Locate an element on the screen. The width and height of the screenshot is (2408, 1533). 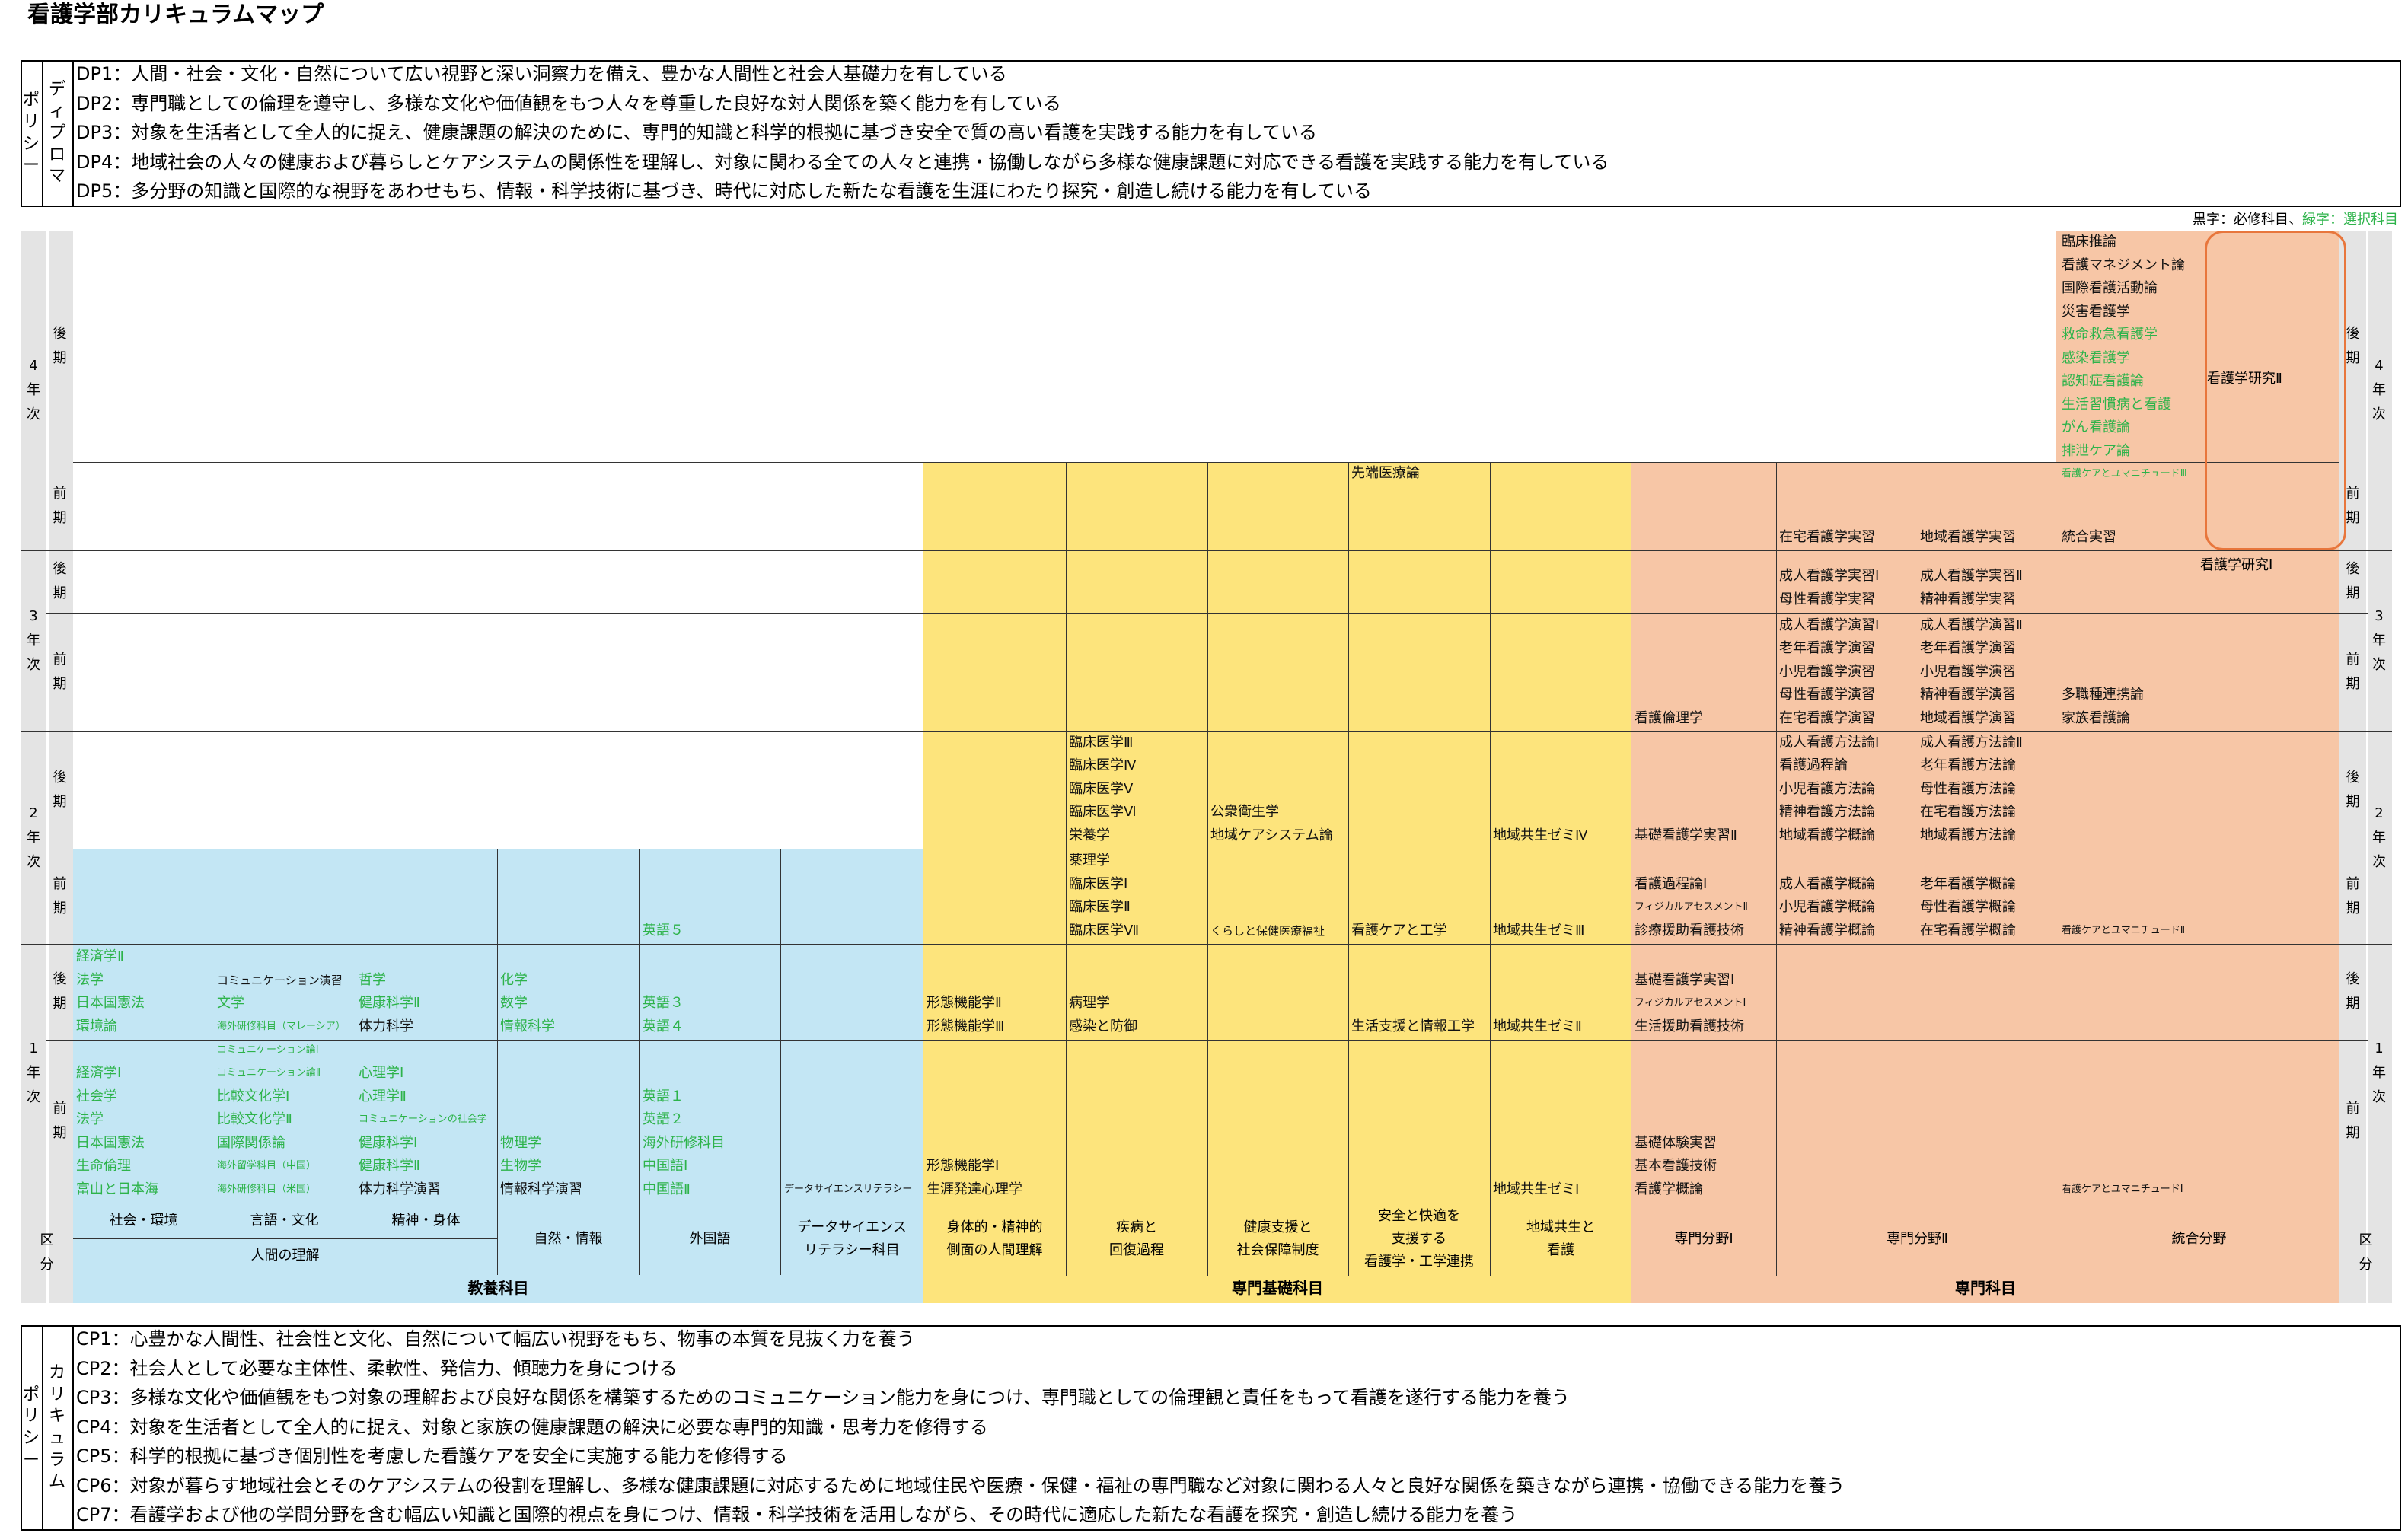
course-item: 基礎看護学実習Ⅰ is located at coordinates (1685, 979).